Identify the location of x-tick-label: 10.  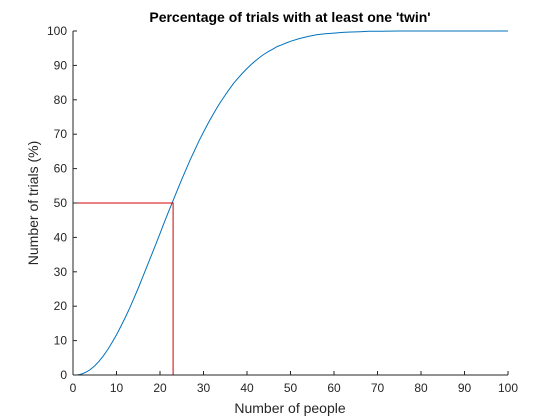
(117, 388).